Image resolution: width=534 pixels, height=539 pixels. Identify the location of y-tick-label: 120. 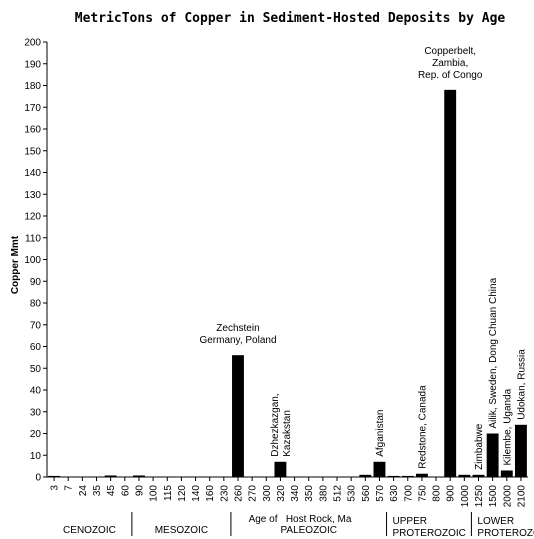
(32, 217).